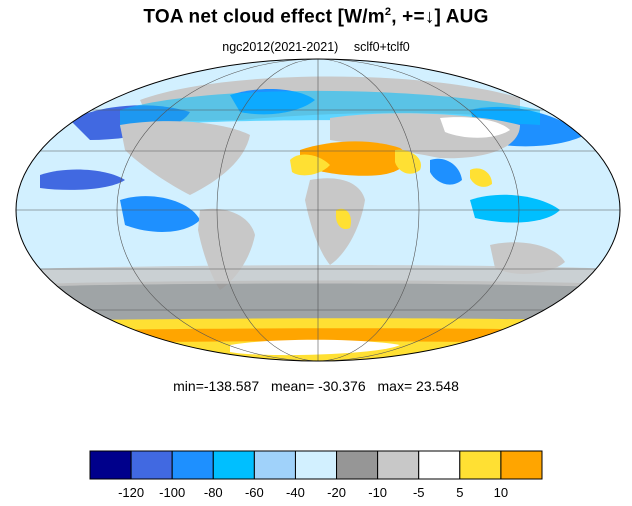 The image size is (632, 506). I want to click on africa-land, so click(335, 221).